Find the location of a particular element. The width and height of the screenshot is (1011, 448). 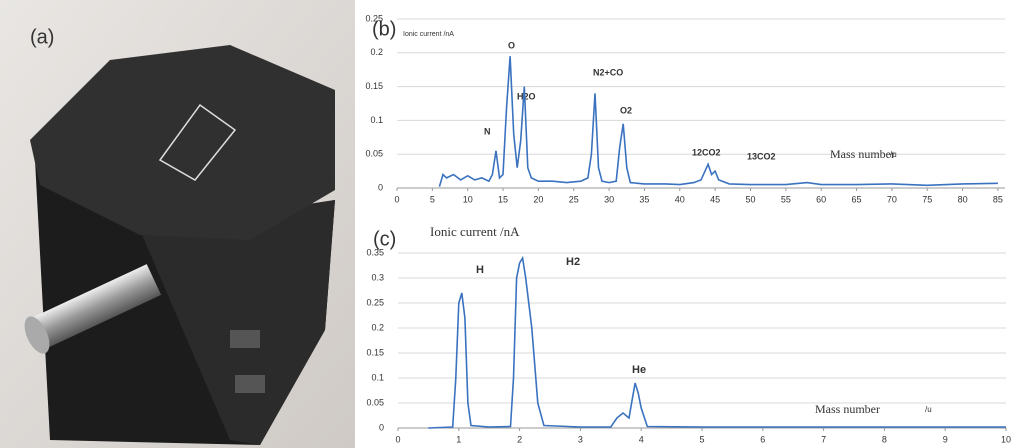

x-tick-label: 15 is located at coordinates (503, 199).